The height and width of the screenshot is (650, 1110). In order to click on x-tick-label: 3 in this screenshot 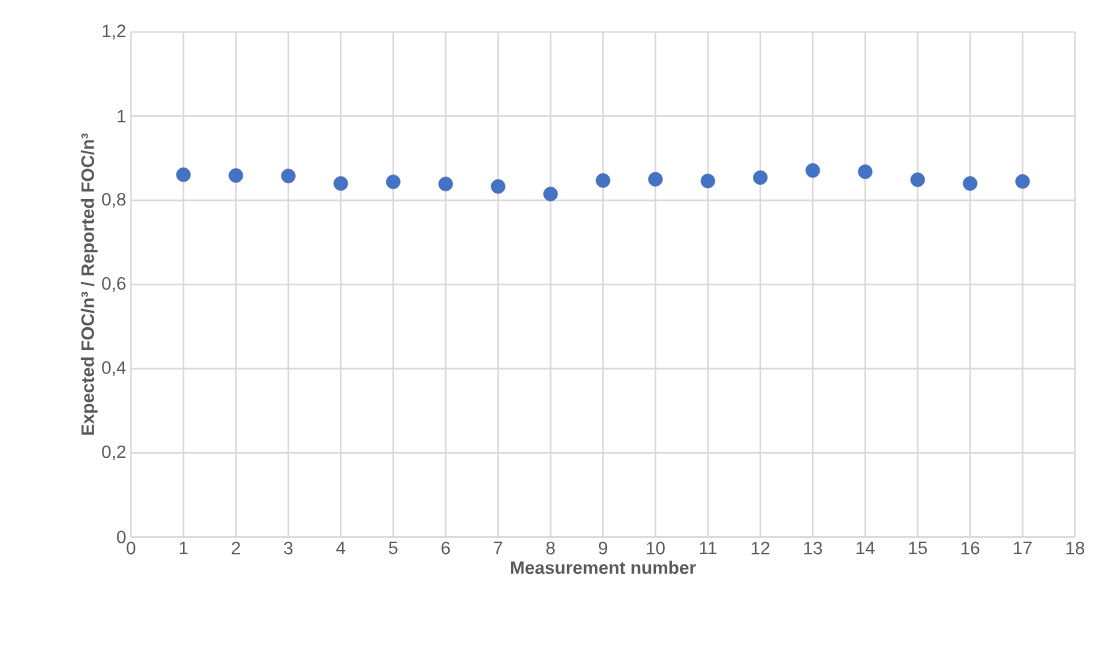, I will do `click(288, 548)`.